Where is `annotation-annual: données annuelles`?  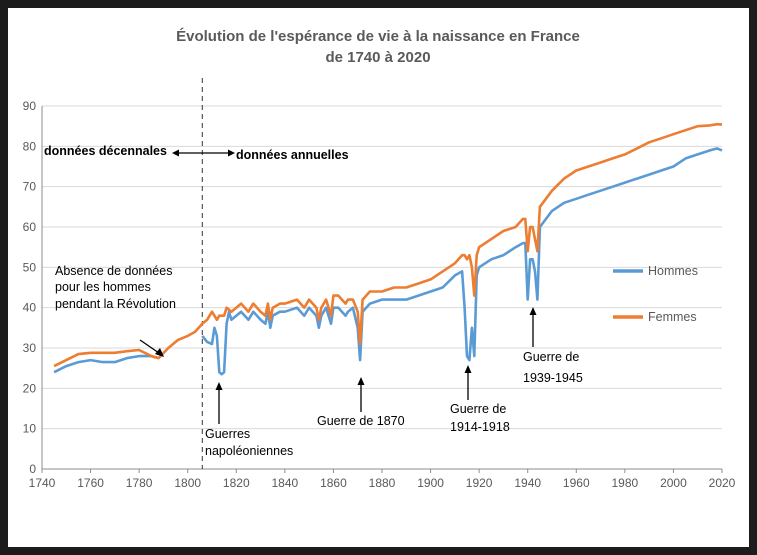 annotation-annual: données annuelles is located at coordinates (292, 155).